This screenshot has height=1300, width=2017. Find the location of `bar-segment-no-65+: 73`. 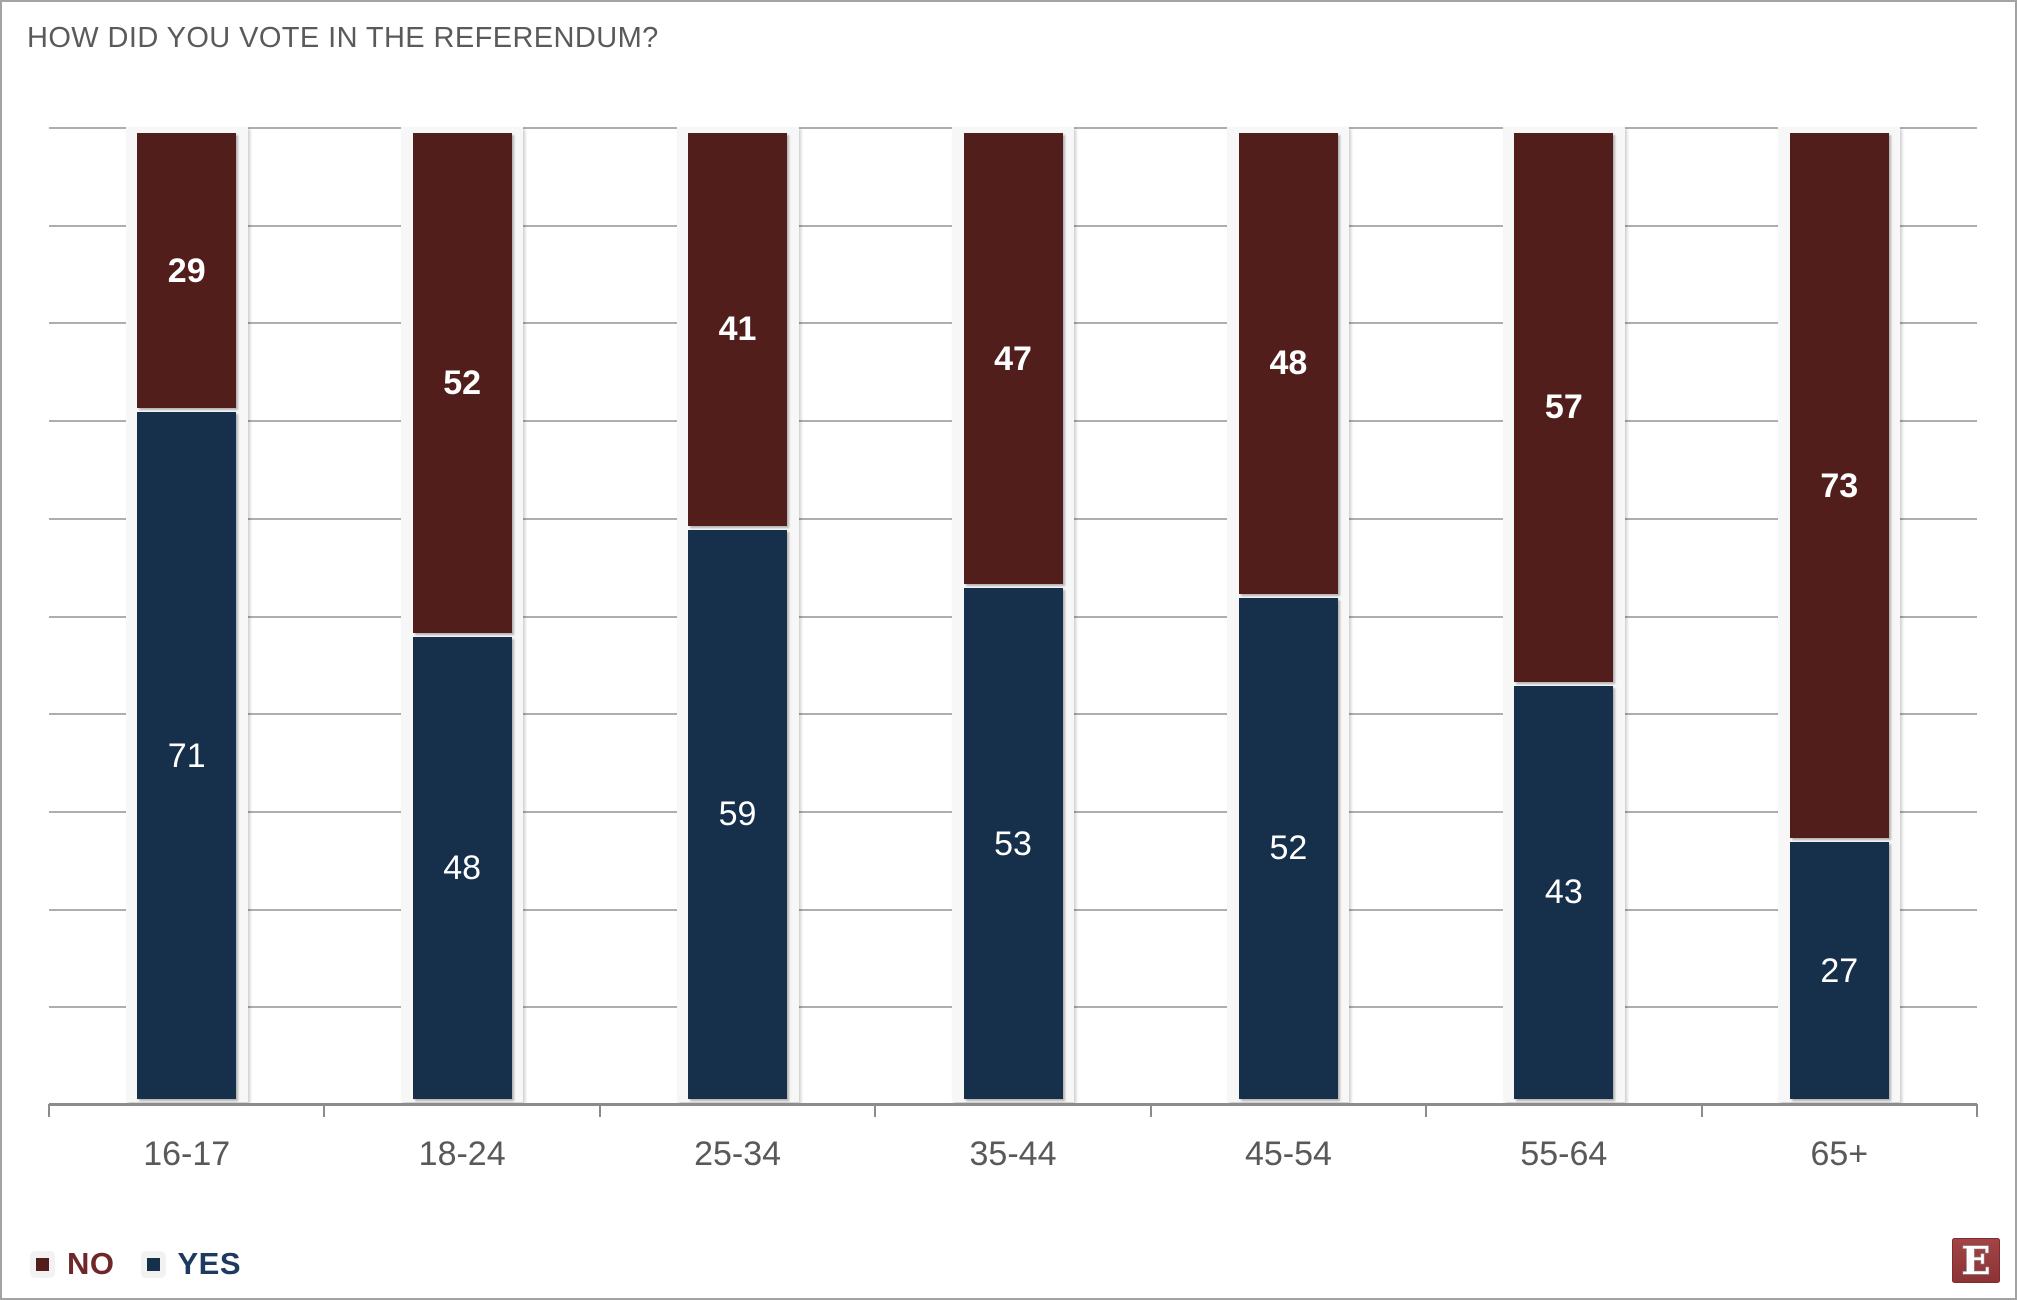

bar-segment-no-65+: 73 is located at coordinates (1839, 486).